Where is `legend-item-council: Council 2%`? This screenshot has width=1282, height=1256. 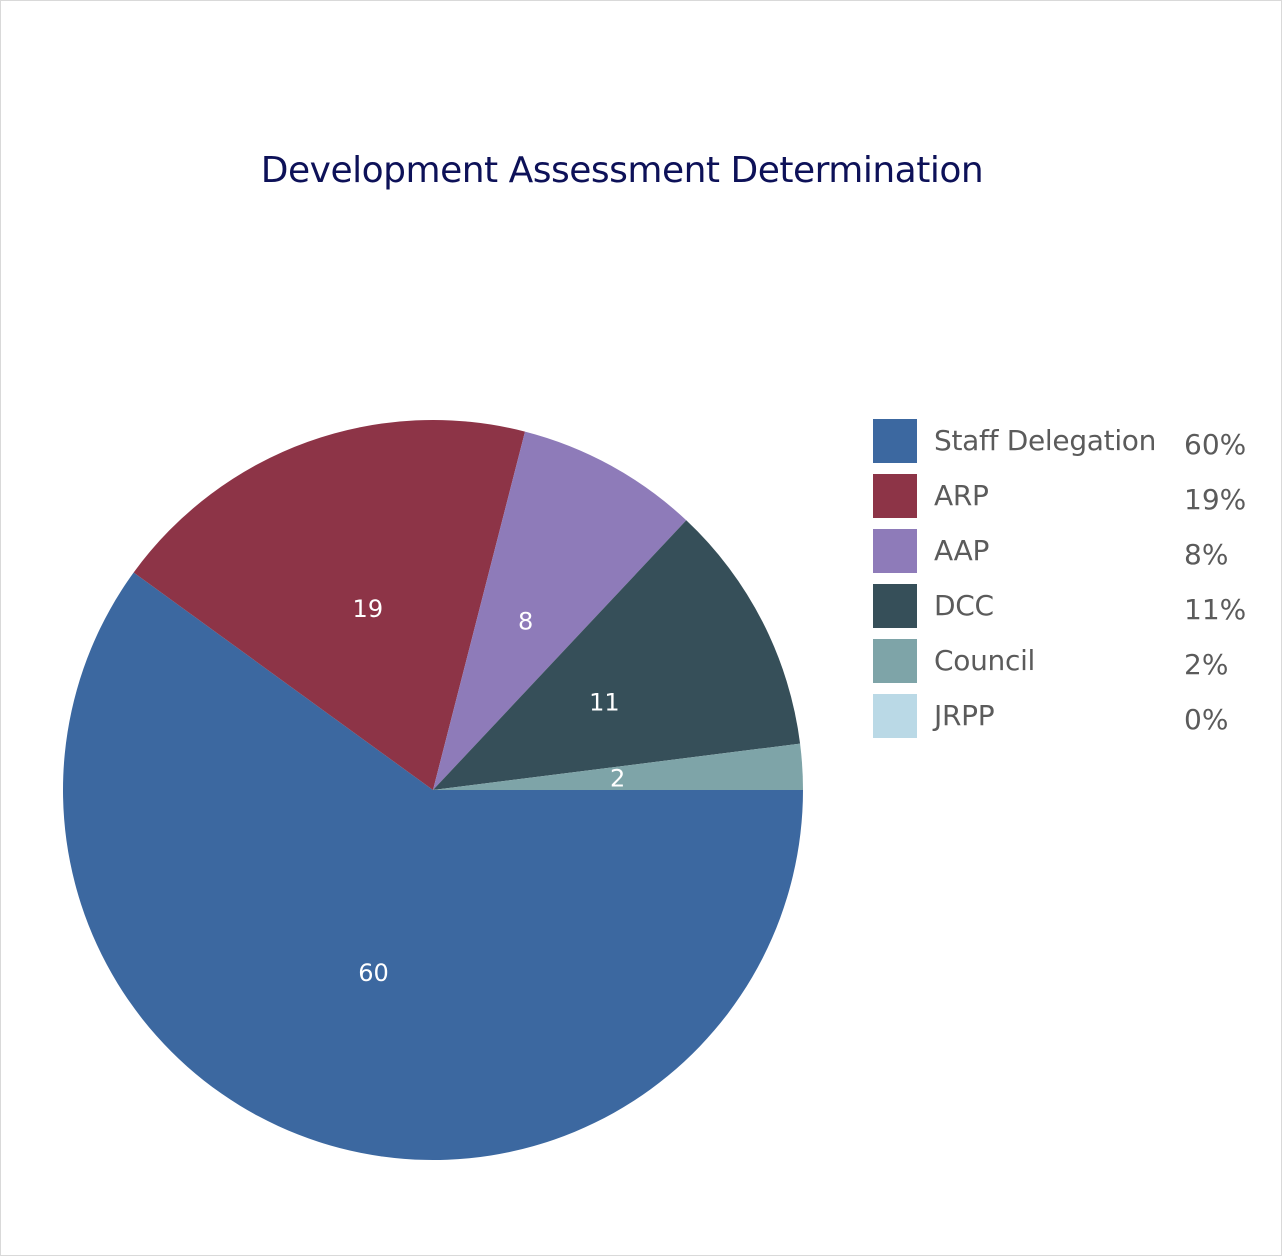
legend-item-council: Council 2% is located at coordinates (1068, 665).